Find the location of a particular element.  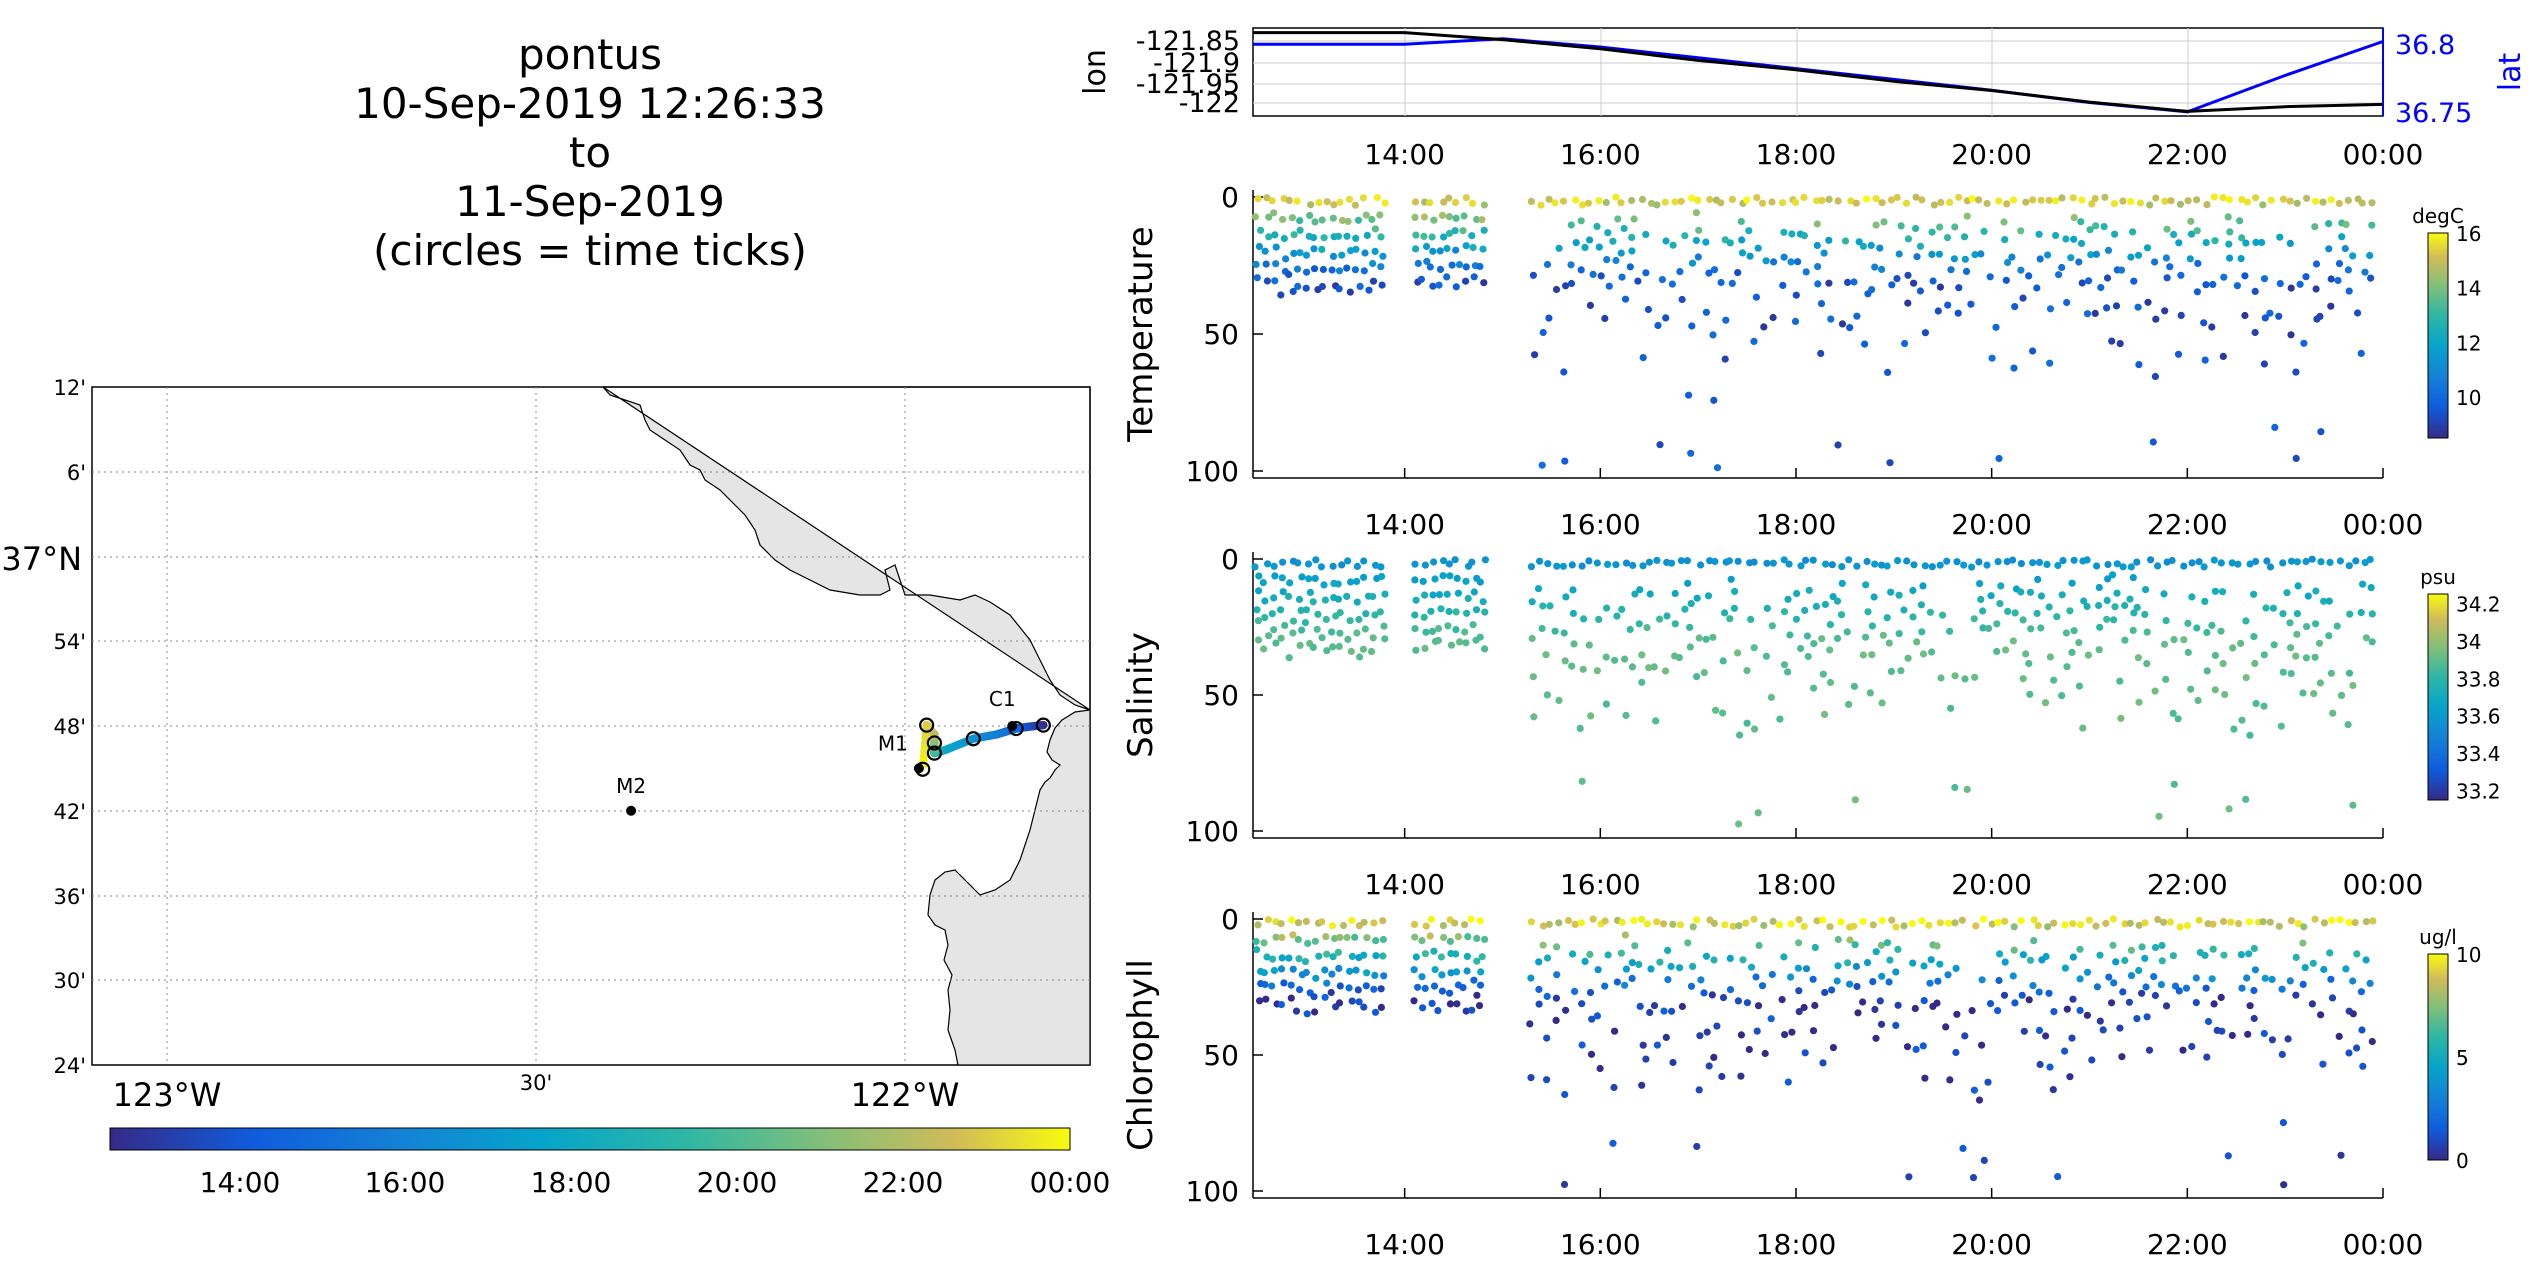

axes-background is located at coordinates (1818, 695).